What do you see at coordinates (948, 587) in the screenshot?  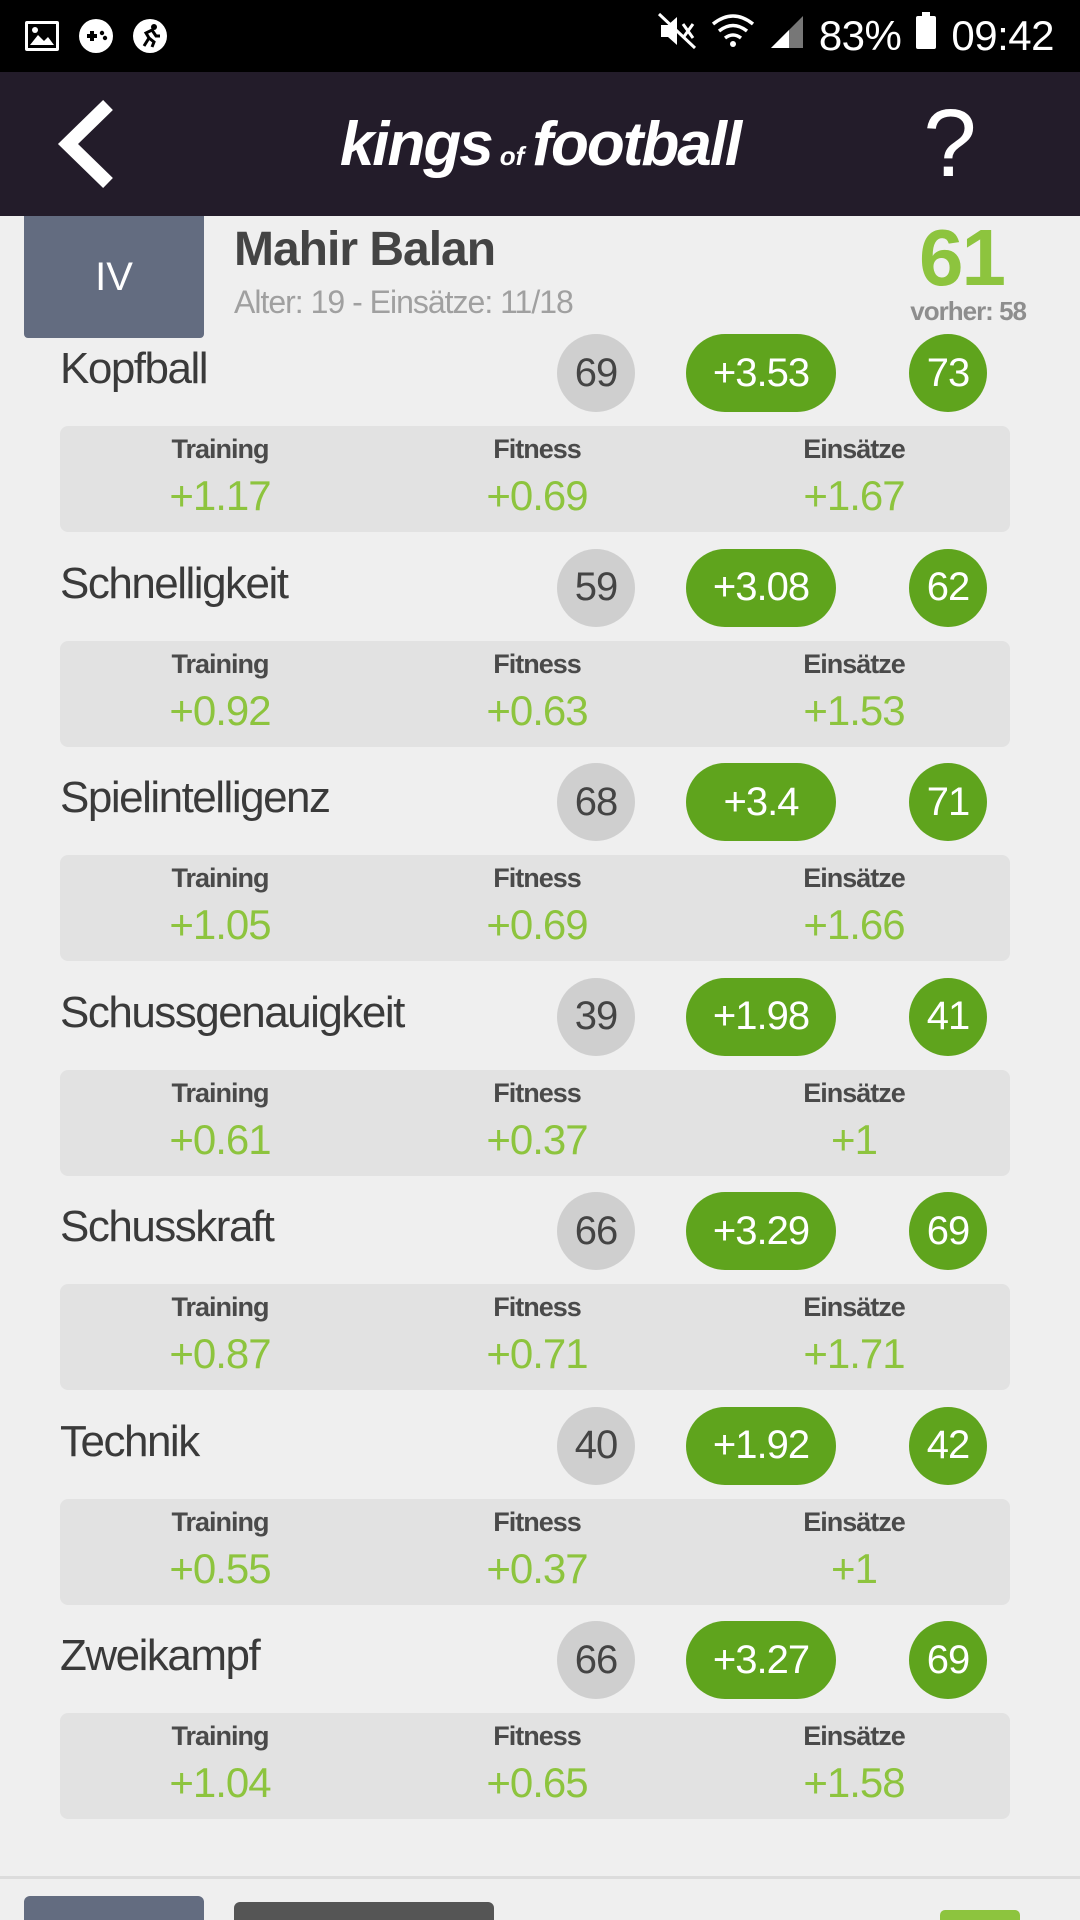 I see `attribute-new-value: 62` at bounding box center [948, 587].